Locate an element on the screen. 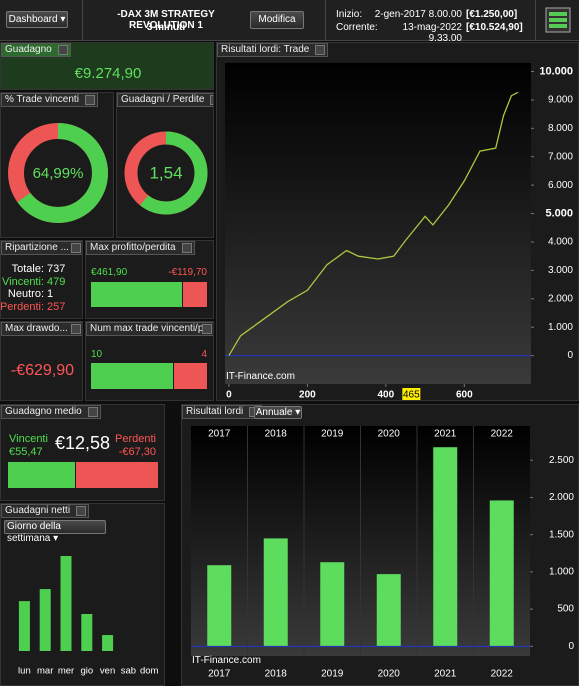  x-tick-label: ven is located at coordinates (107, 671).